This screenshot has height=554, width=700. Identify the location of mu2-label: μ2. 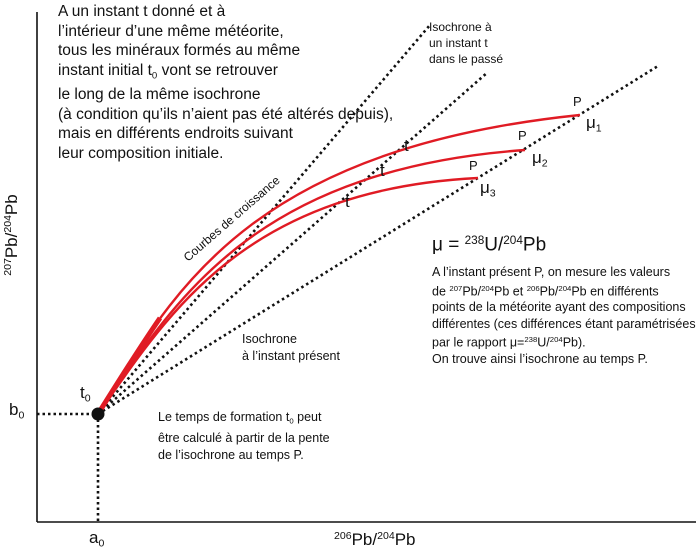
(540, 159).